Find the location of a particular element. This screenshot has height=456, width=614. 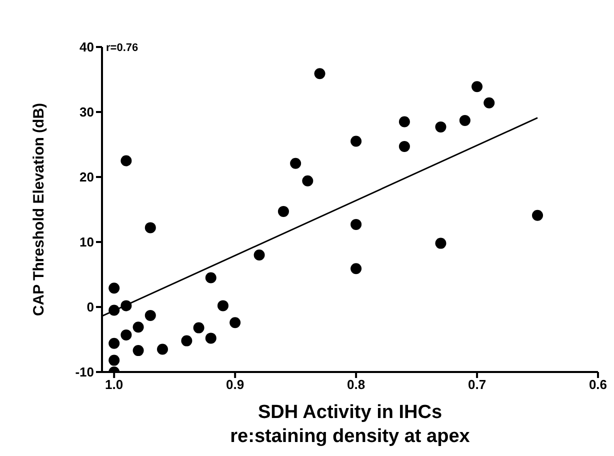

x-axis-title: SDH Activity in IHCs re:staining density at apex is located at coordinates (350, 424).